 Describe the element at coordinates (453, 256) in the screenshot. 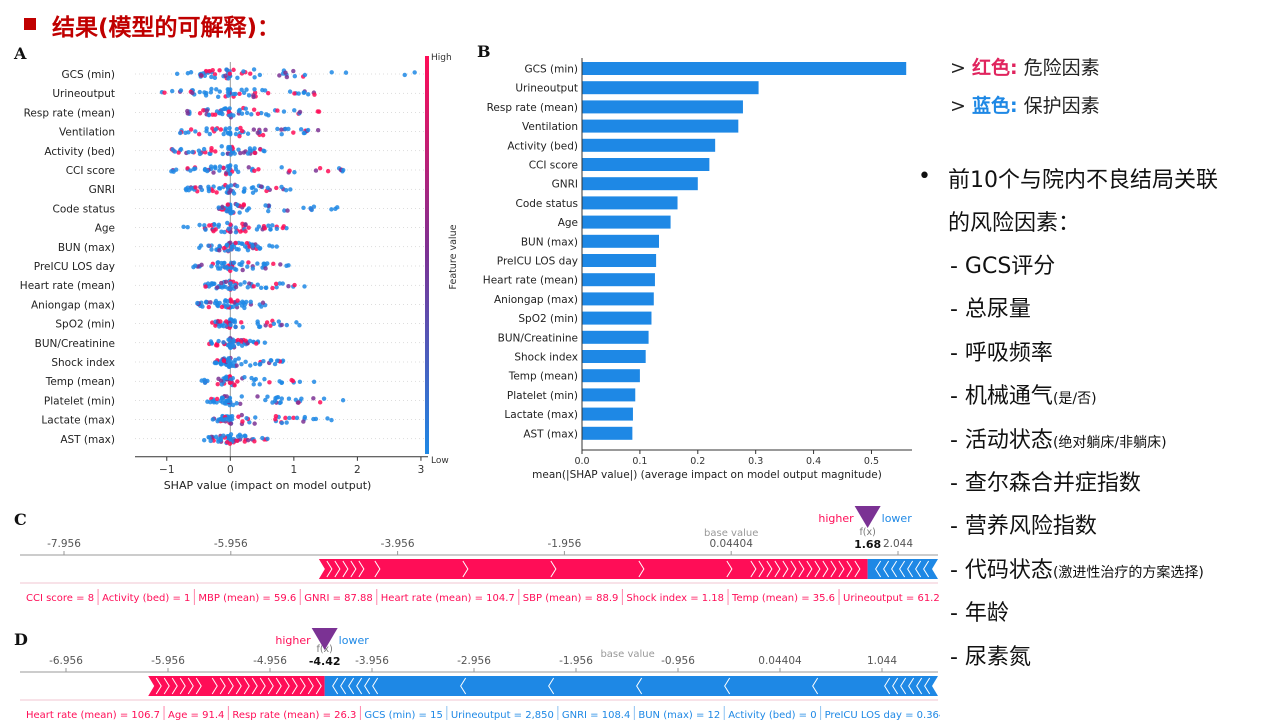

I see `colorbar-axis-label: Feature value` at that location.